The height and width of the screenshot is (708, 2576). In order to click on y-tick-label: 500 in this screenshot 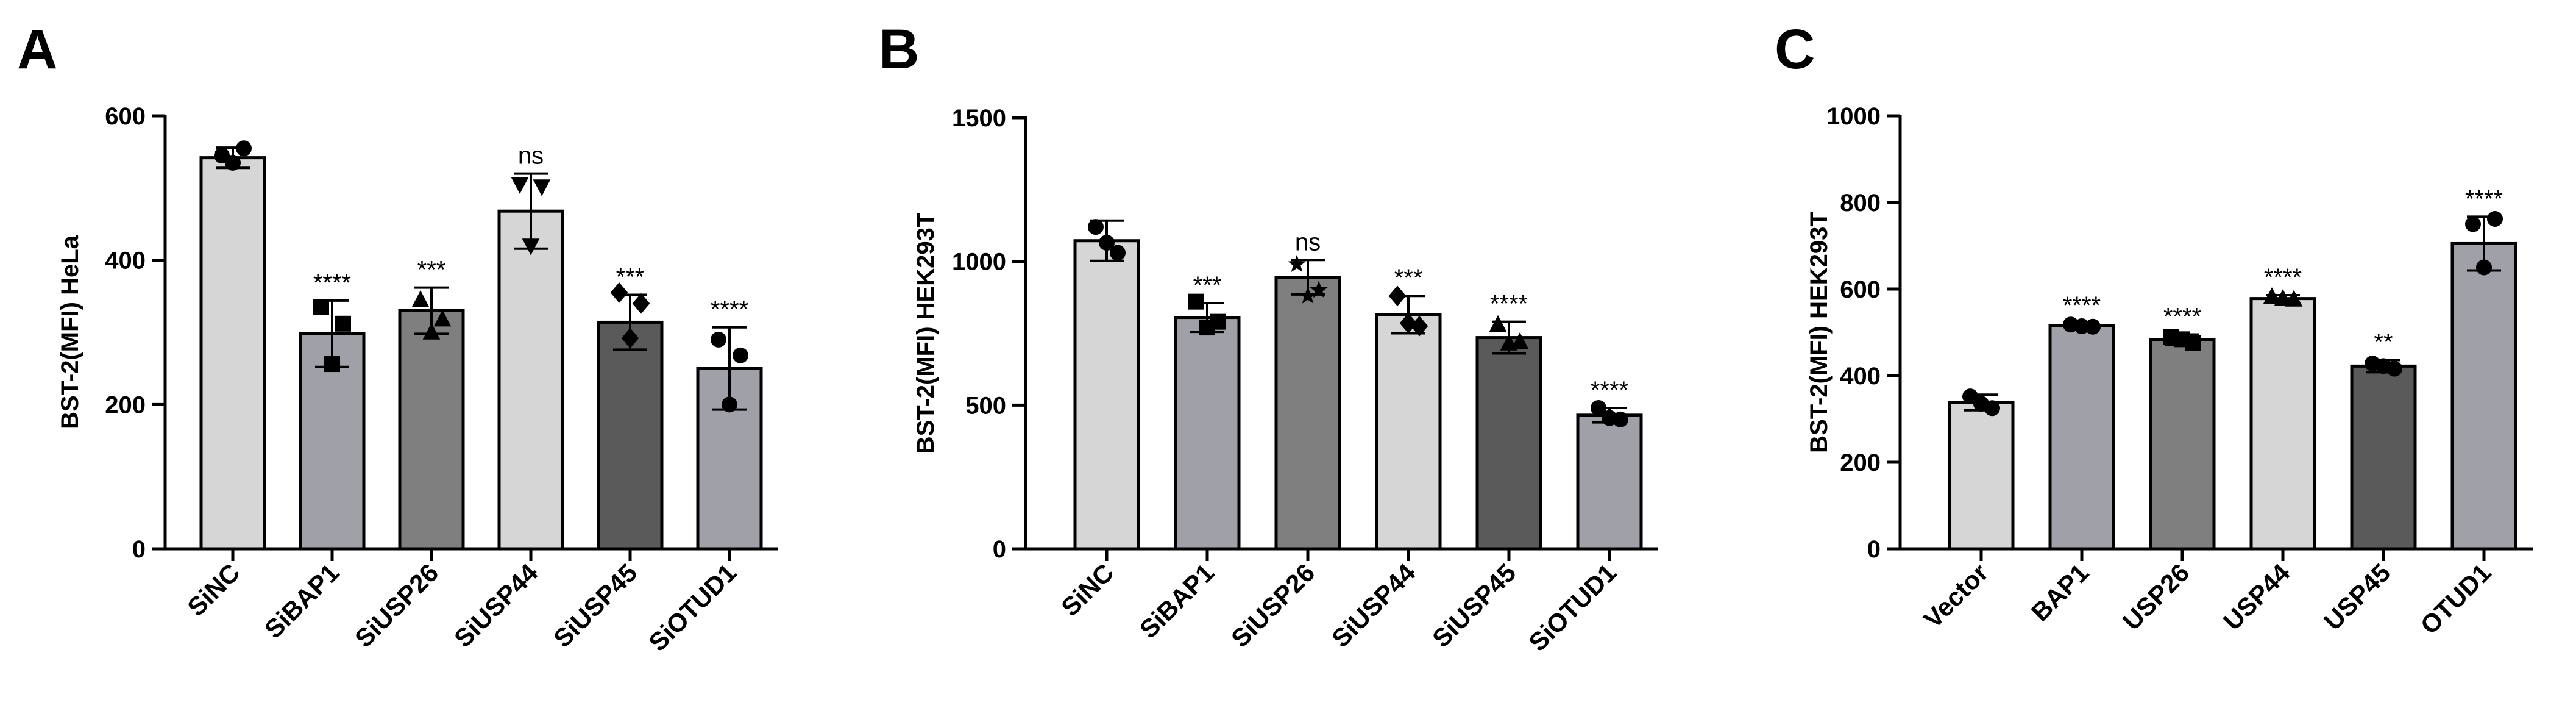, I will do `click(985, 406)`.